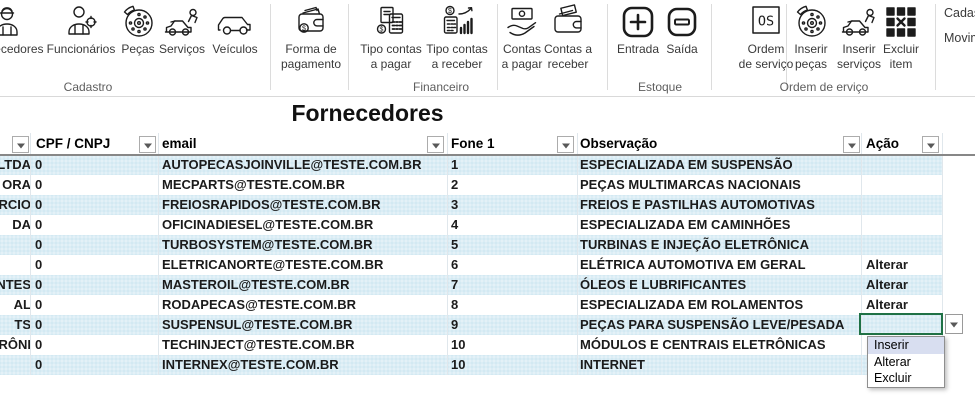 The width and height of the screenshot is (975, 403). What do you see at coordinates (959, 38) in the screenshot?
I see `ribbon-overflow-movimentacoes: Movim` at bounding box center [959, 38].